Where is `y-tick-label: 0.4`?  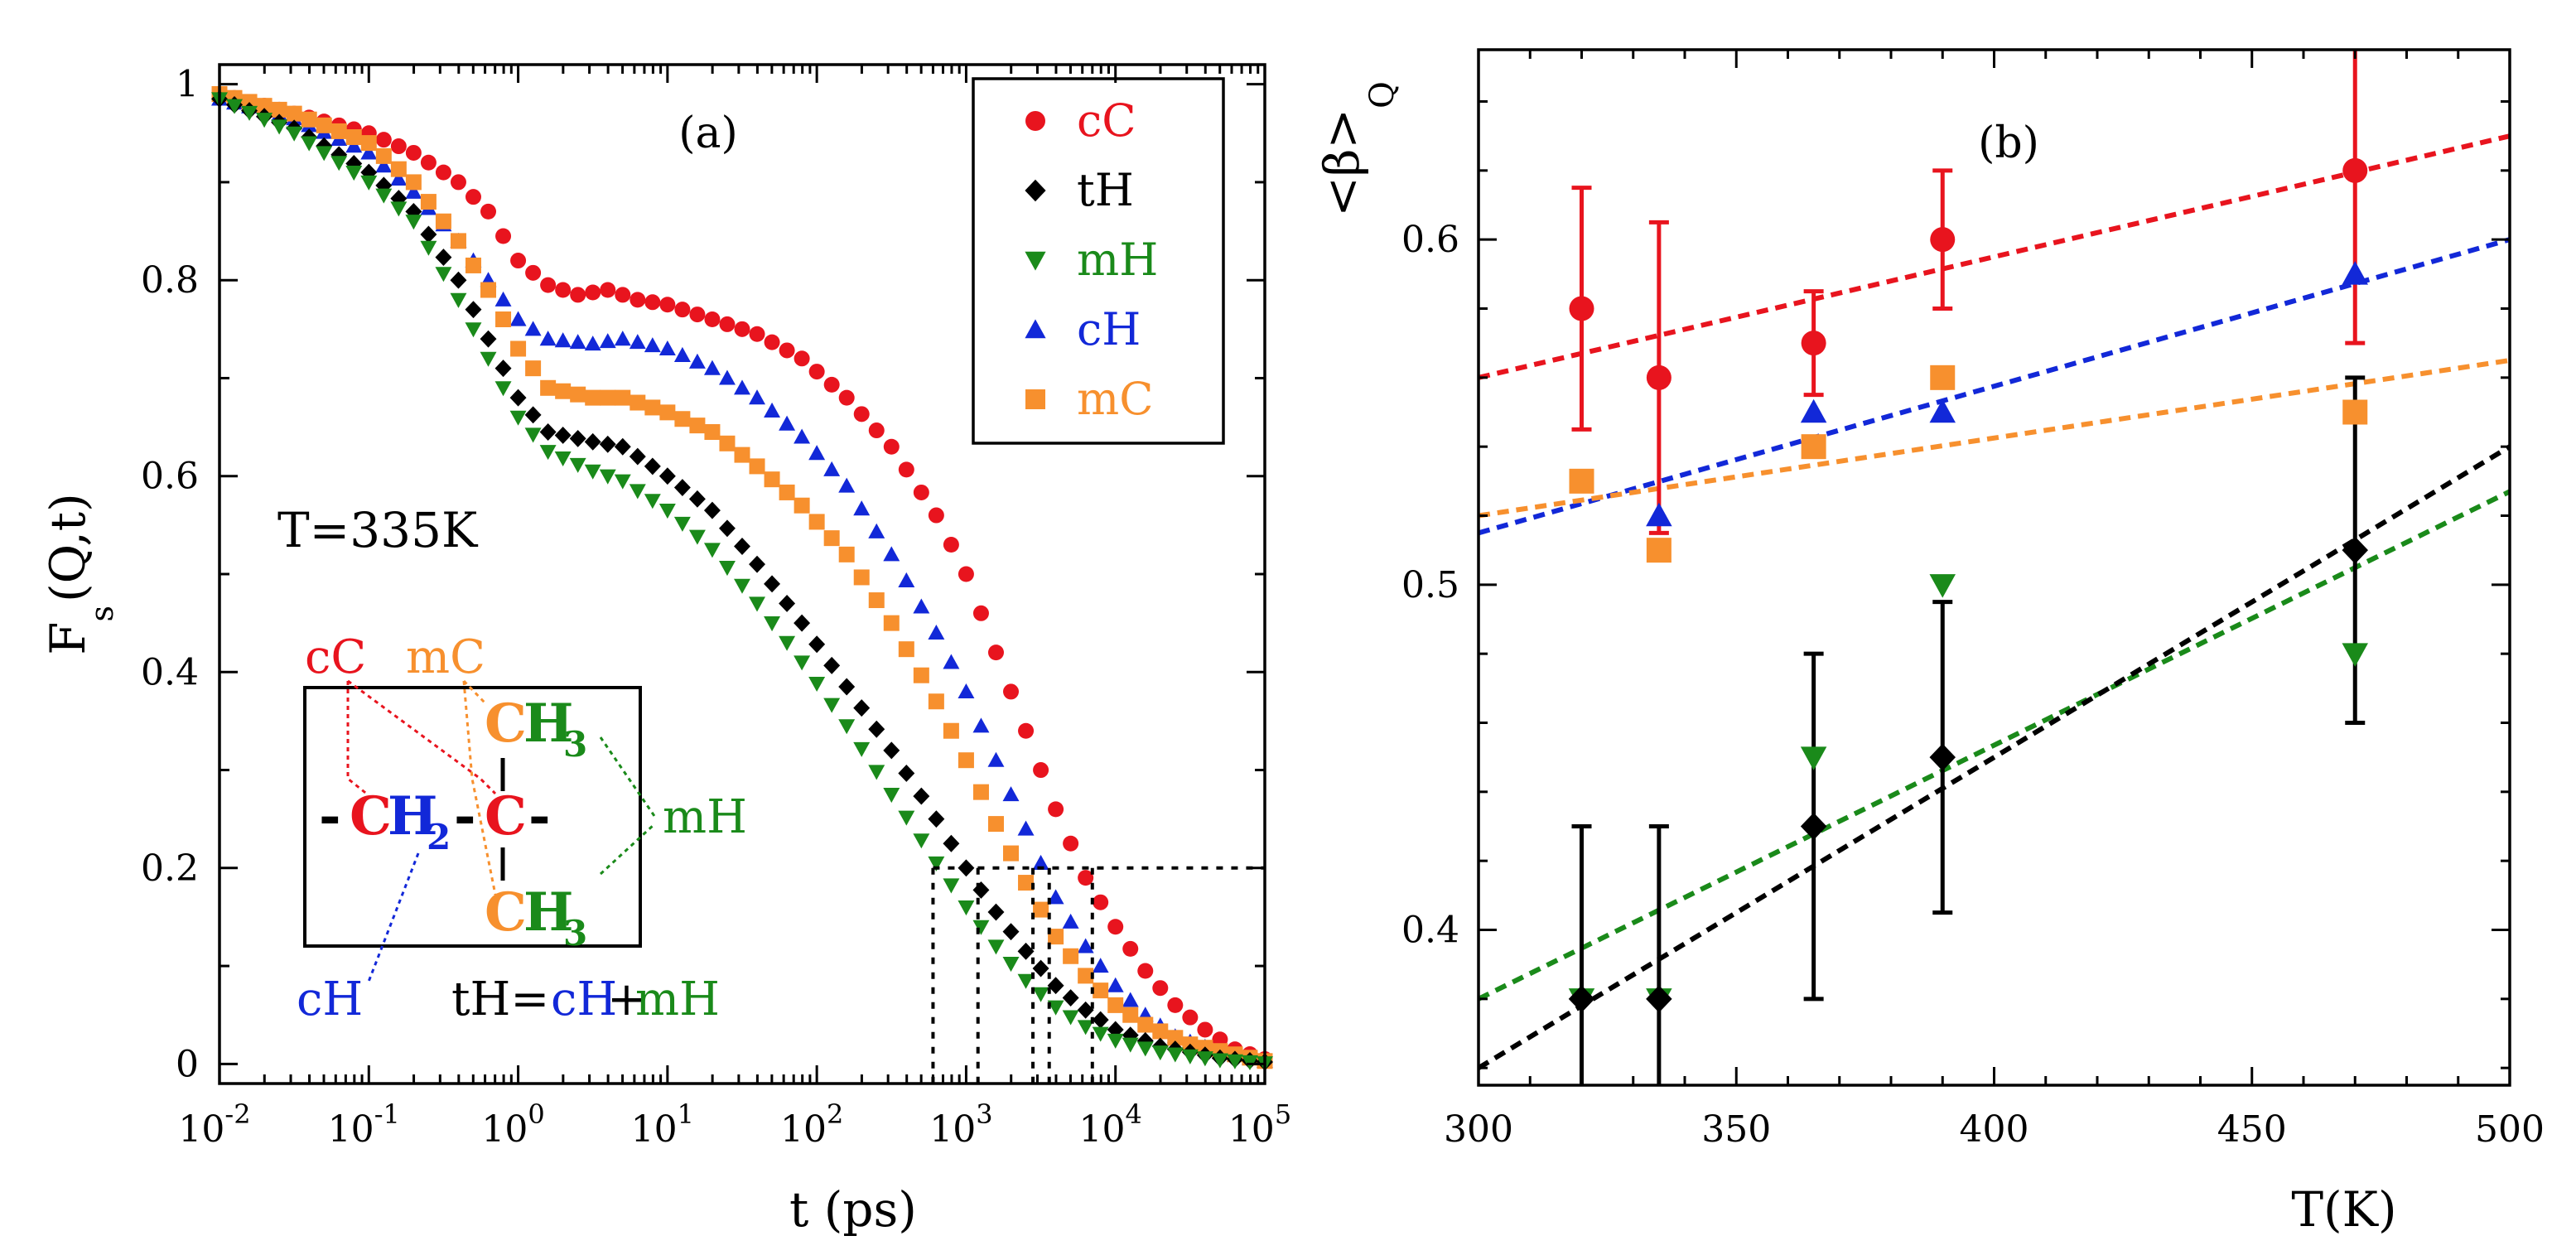
y-tick-label: 0.4 is located at coordinates (1430, 931).